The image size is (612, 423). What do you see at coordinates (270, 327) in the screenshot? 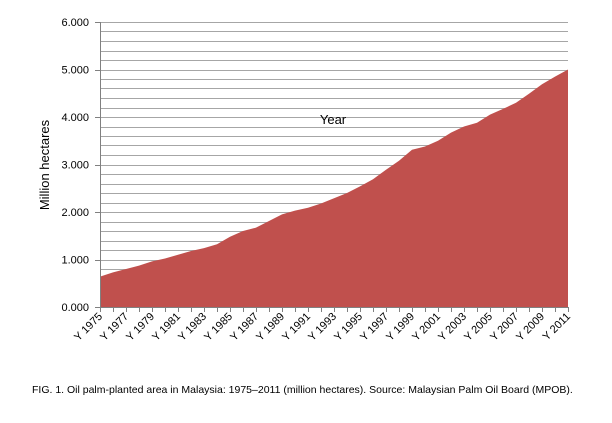
I see `x-tick-label: Y 1989` at bounding box center [270, 327].